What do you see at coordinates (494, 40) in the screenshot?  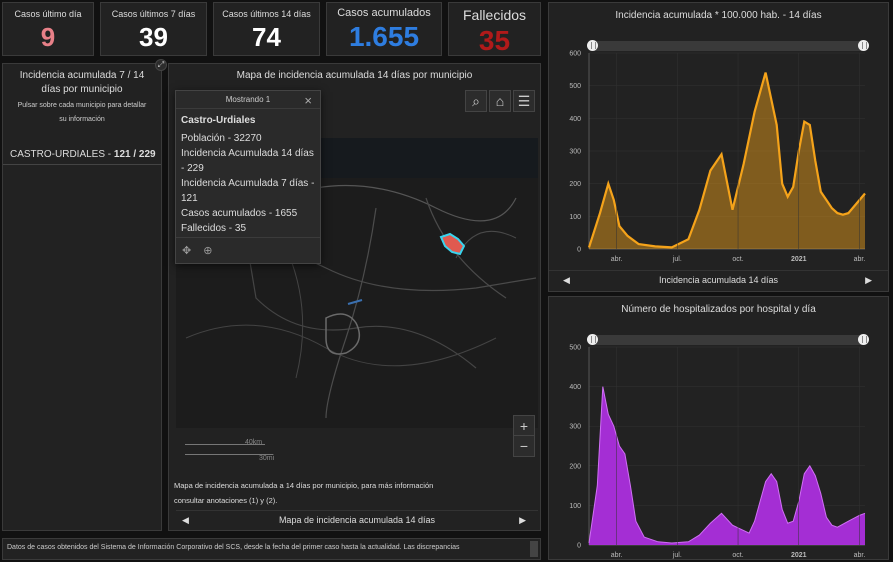 I see `kpi-value: 35` at bounding box center [494, 40].